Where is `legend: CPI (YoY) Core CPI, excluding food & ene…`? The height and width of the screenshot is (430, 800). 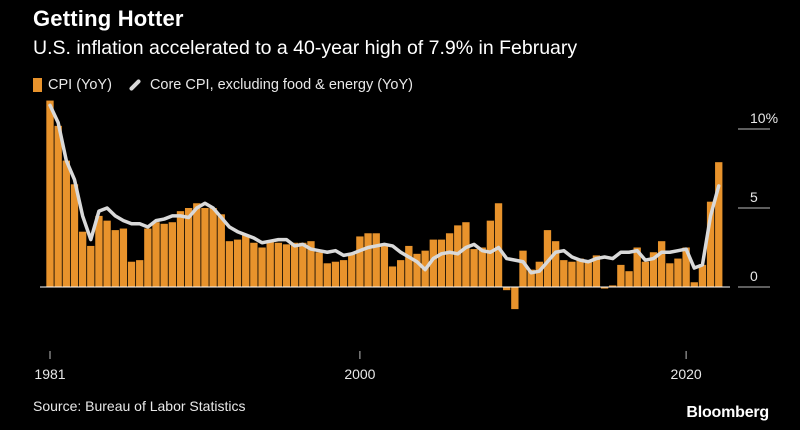
legend: CPI (YoY) Core CPI, excluding food & ene… is located at coordinates (223, 85).